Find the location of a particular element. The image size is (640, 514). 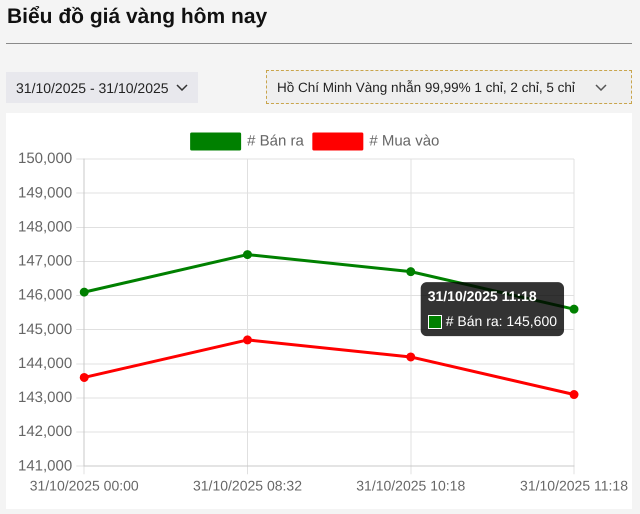

y-tick-label: 149,000 is located at coordinates (45, 193).